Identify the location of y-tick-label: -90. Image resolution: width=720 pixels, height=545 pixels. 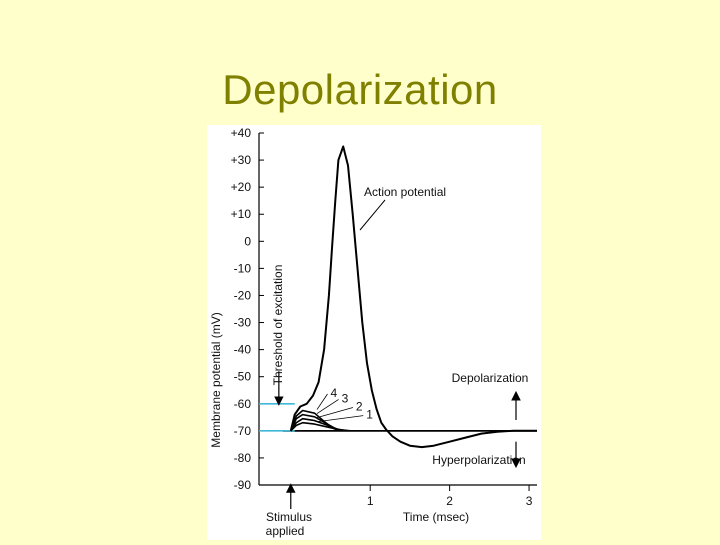
(243, 485).